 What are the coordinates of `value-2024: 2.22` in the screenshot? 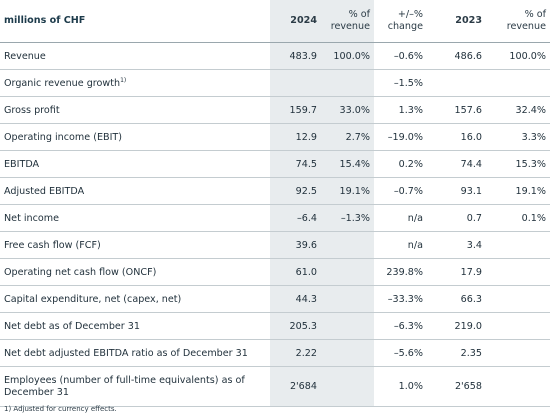 It's located at (295, 353).